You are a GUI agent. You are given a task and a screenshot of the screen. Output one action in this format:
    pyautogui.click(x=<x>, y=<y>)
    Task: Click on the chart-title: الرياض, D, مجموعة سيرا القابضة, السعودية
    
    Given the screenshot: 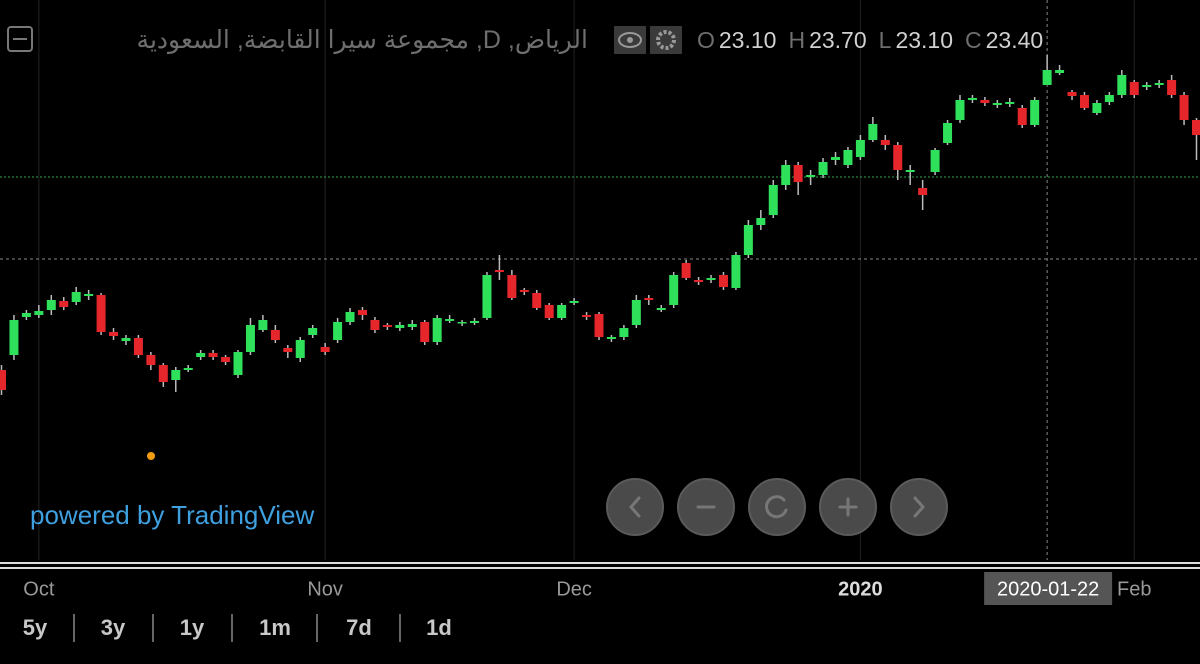 What is the action you would take?
    pyautogui.click(x=362, y=40)
    